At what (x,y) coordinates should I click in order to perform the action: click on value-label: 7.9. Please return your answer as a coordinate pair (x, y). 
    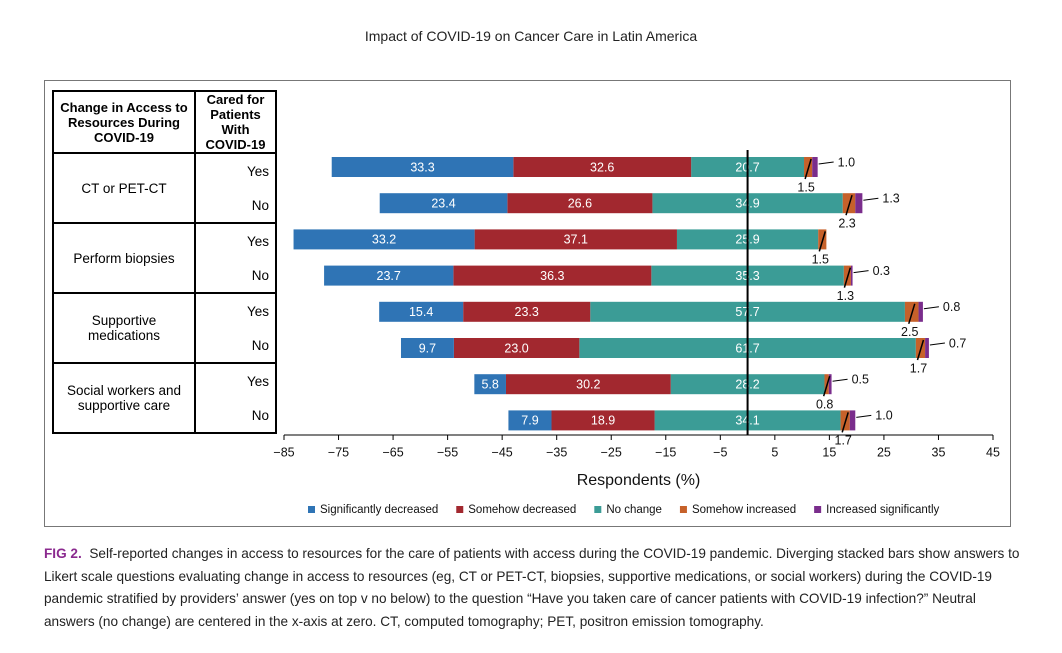
    Looking at the image, I should click on (529, 421).